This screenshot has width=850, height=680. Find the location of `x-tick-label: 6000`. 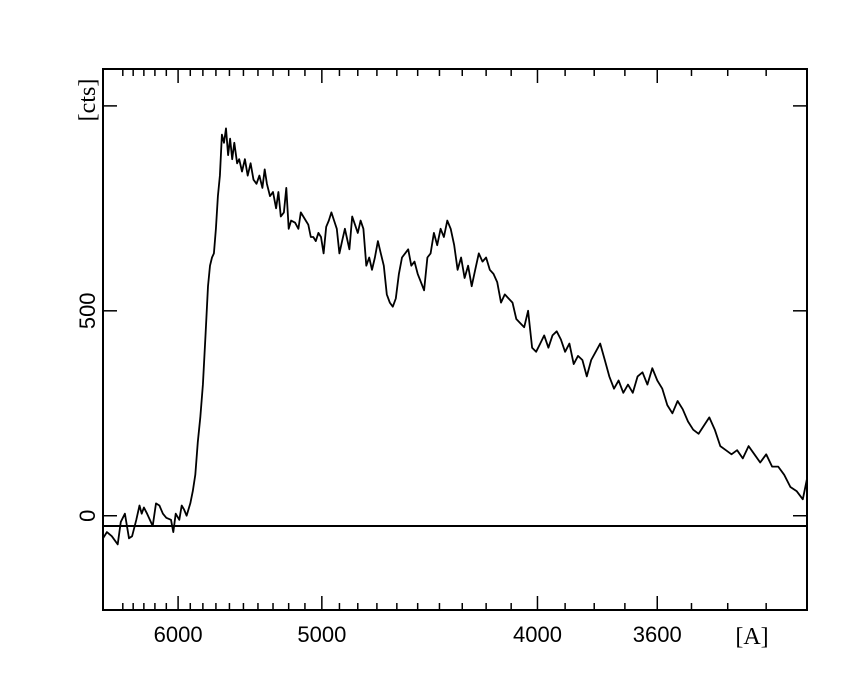

x-tick-label: 6000 is located at coordinates (178, 634).